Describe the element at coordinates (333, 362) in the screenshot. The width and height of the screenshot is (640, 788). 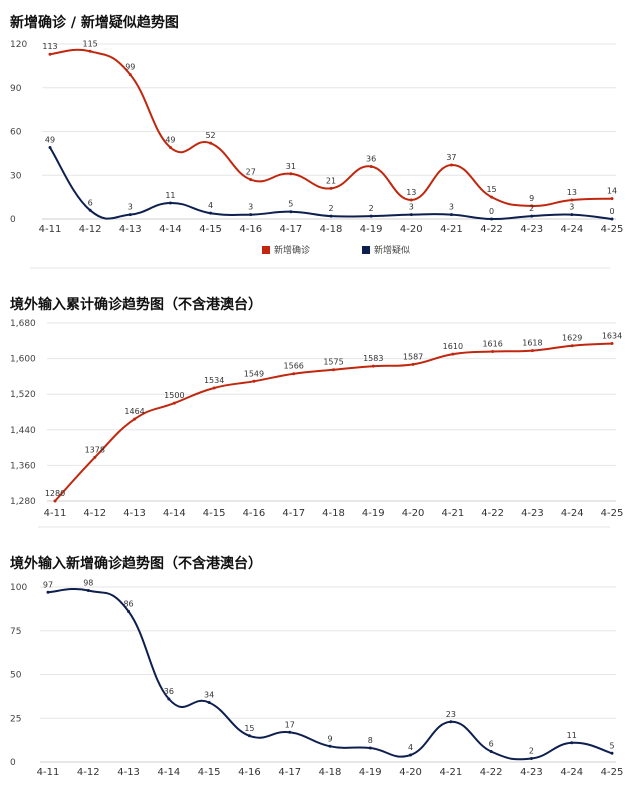
I see `data-label: 1575` at that location.